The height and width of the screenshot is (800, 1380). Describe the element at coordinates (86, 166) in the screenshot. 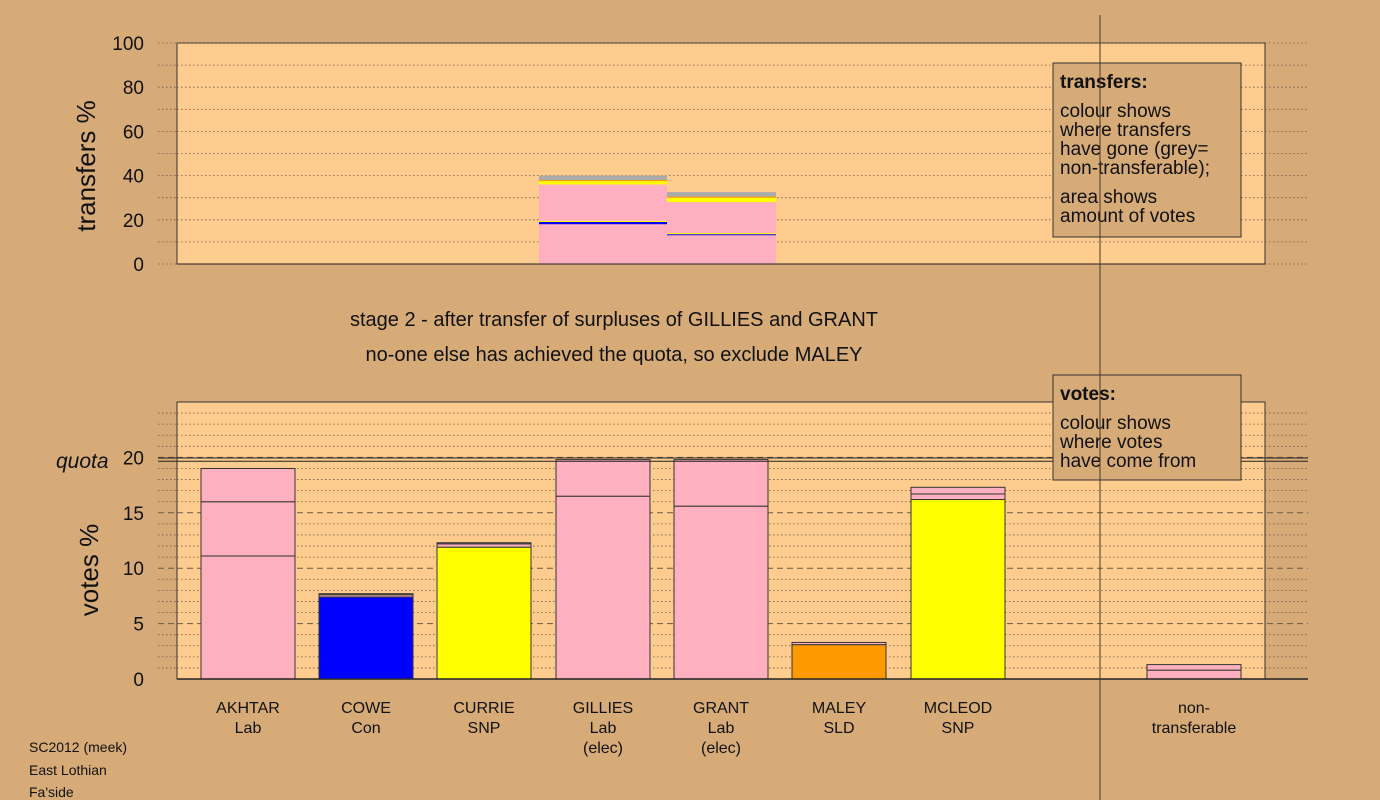

I see `transfers-y-axis-title: transfers %` at that location.